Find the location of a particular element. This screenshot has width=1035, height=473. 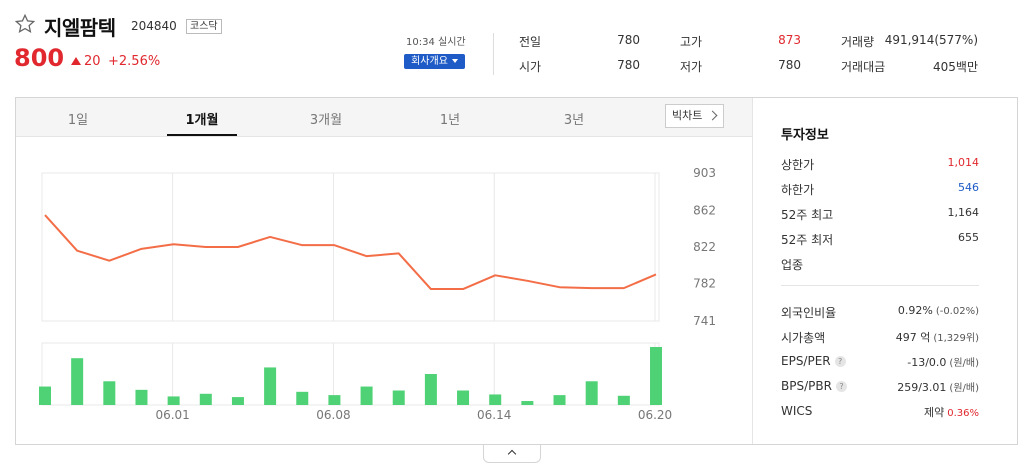

x-tick-label: 06.14 is located at coordinates (494, 415).